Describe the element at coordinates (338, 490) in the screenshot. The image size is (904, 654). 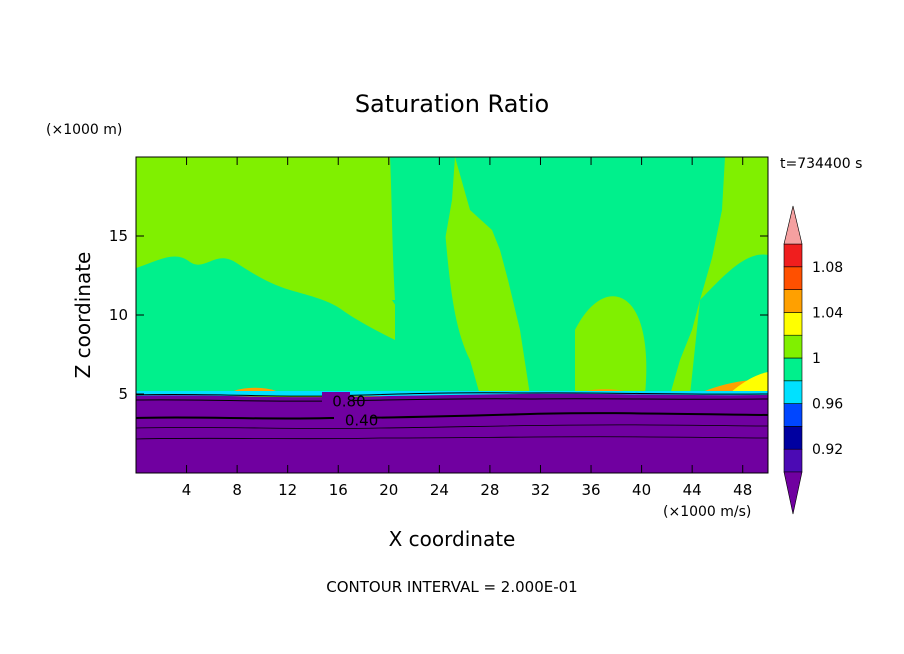
I see `x-tick-label: 16` at that location.